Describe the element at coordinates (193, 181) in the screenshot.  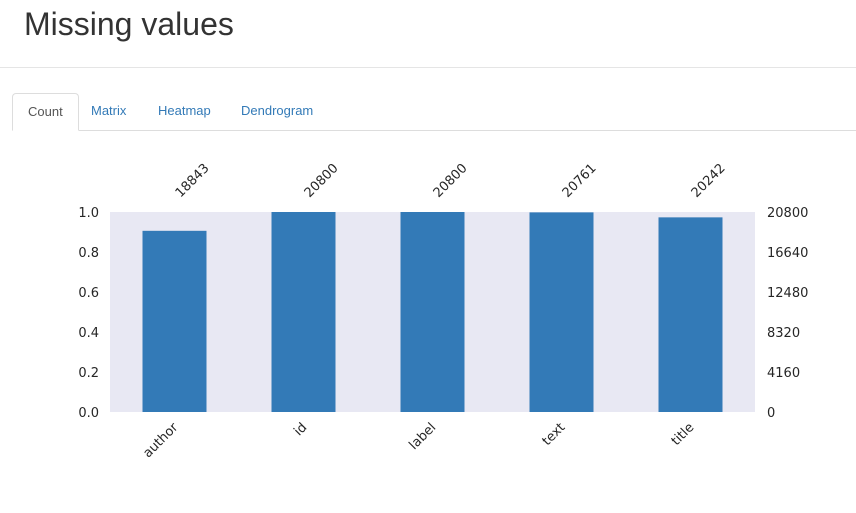
I see `count-label-author: 18843` at that location.